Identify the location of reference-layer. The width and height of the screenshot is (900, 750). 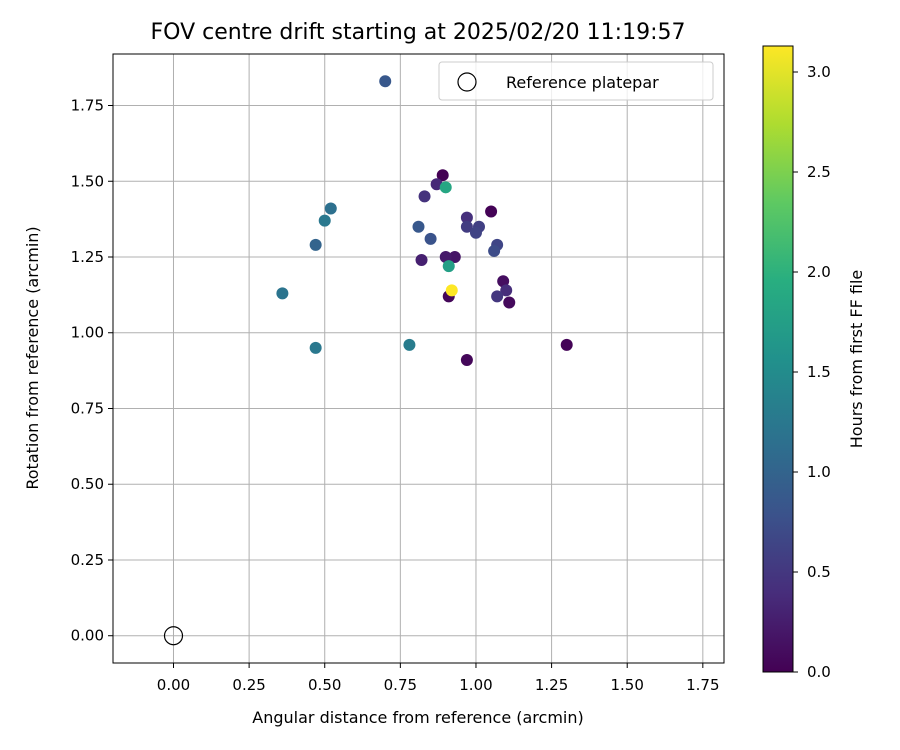
(173, 636).